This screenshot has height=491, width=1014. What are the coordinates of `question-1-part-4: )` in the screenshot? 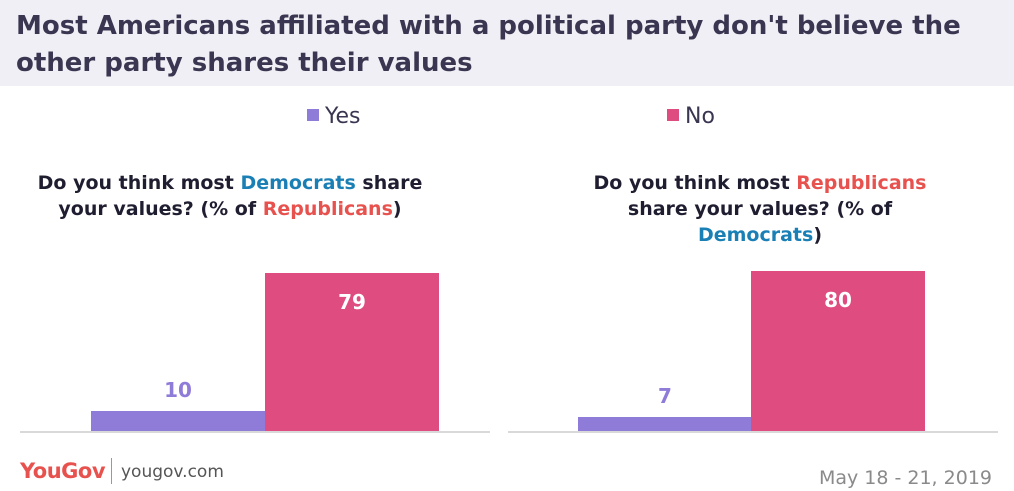 It's located at (818, 235).